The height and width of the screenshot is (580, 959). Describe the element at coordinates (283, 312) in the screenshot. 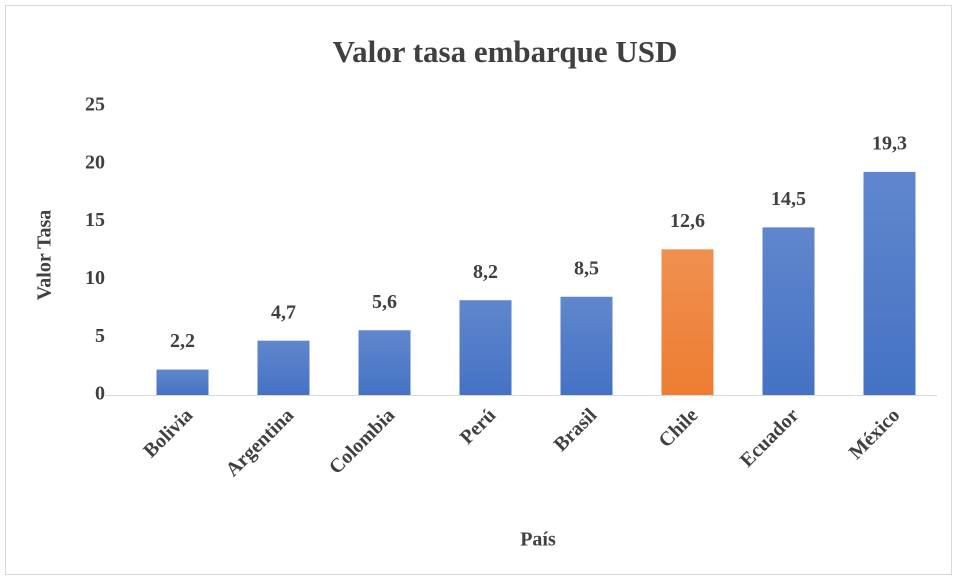

I see `data-label: 4,7` at that location.